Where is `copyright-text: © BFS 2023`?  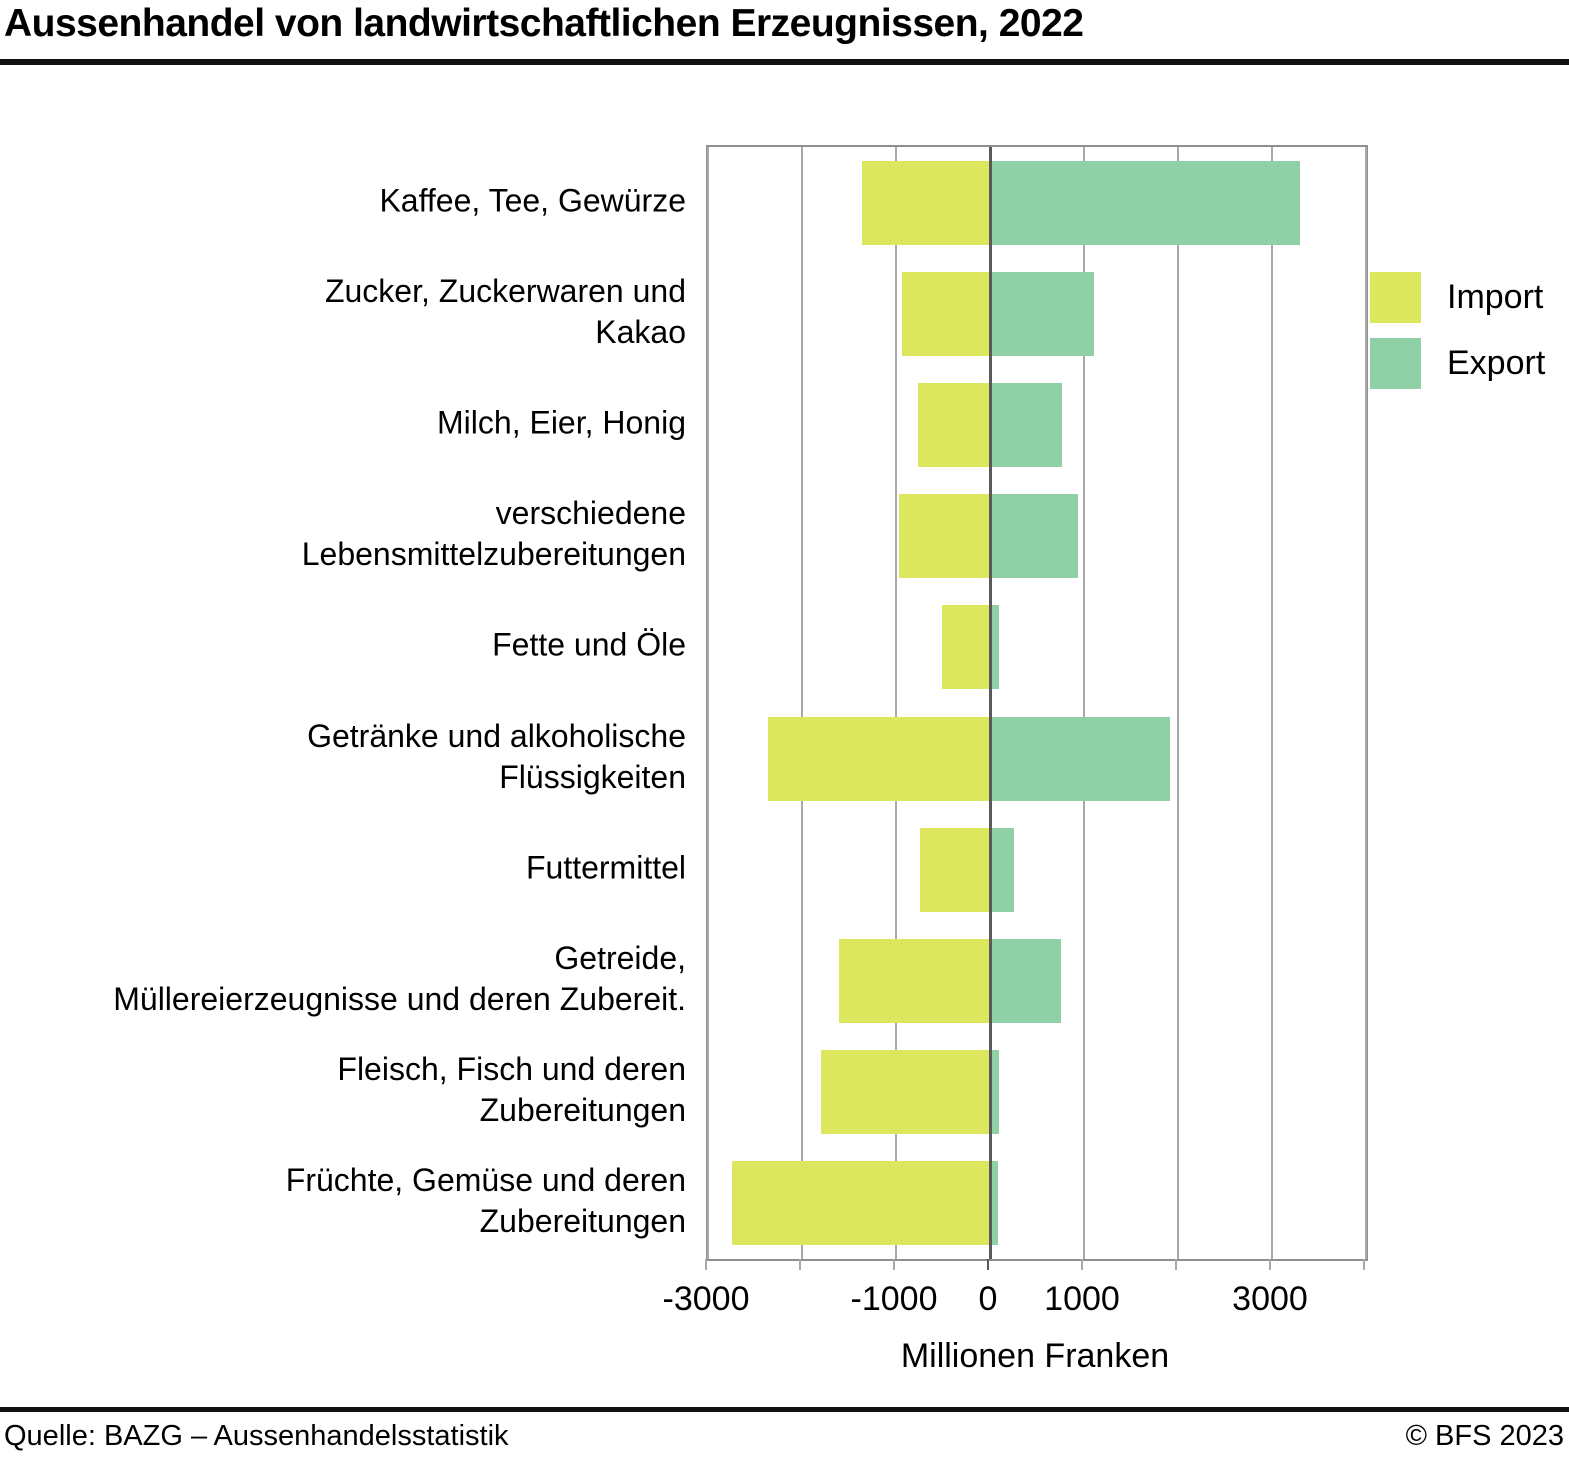
copyright-text: © BFS 2023 is located at coordinates (1484, 1436).